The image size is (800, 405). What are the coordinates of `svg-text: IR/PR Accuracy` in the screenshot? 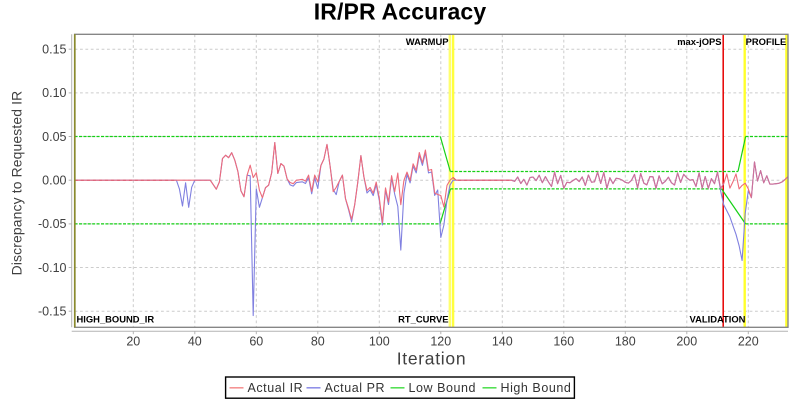 It's located at (400, 12).